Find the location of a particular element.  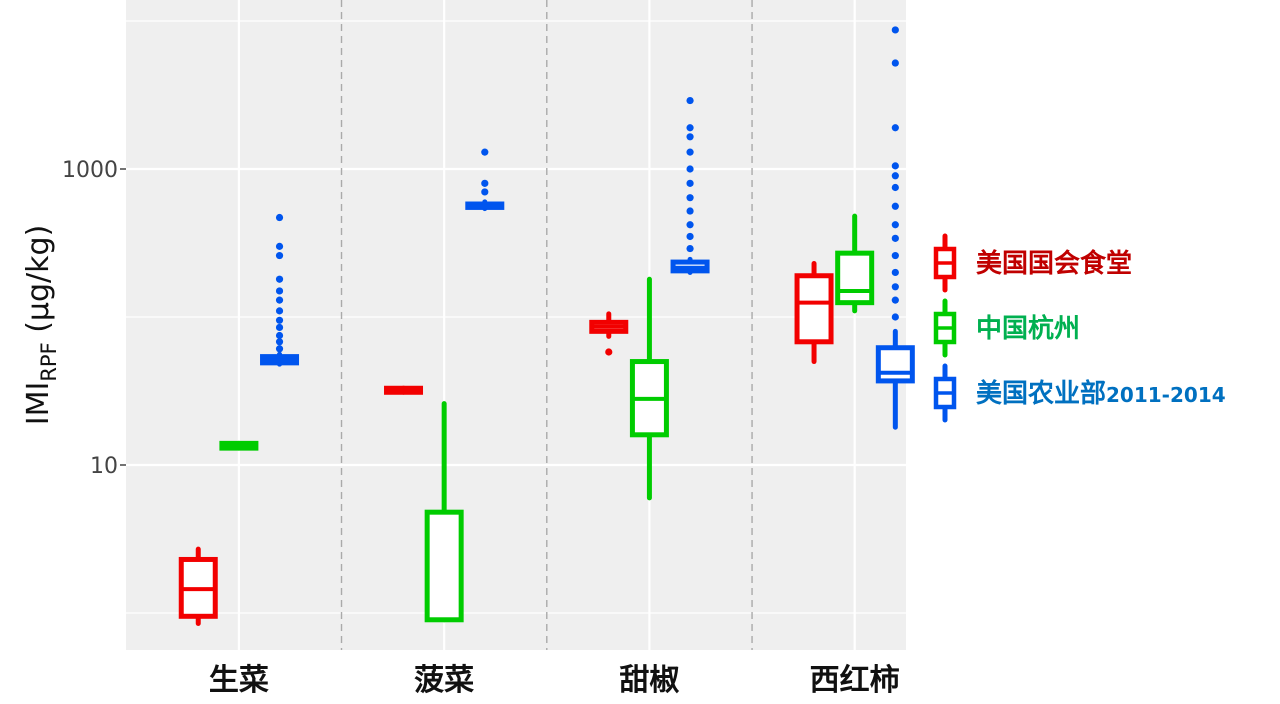

legend-item: 美国农业部2011-2014 is located at coordinates (1079, 393).